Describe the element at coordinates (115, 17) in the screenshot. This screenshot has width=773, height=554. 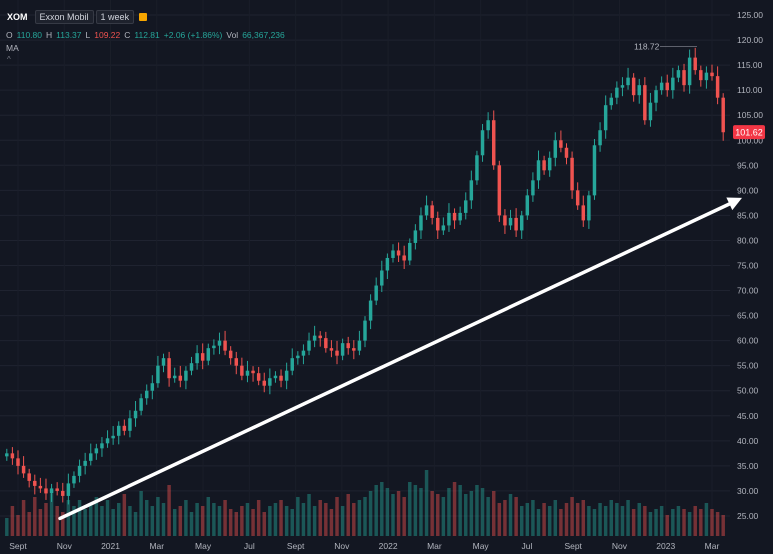
I see `interval-selector: 1 week` at that location.